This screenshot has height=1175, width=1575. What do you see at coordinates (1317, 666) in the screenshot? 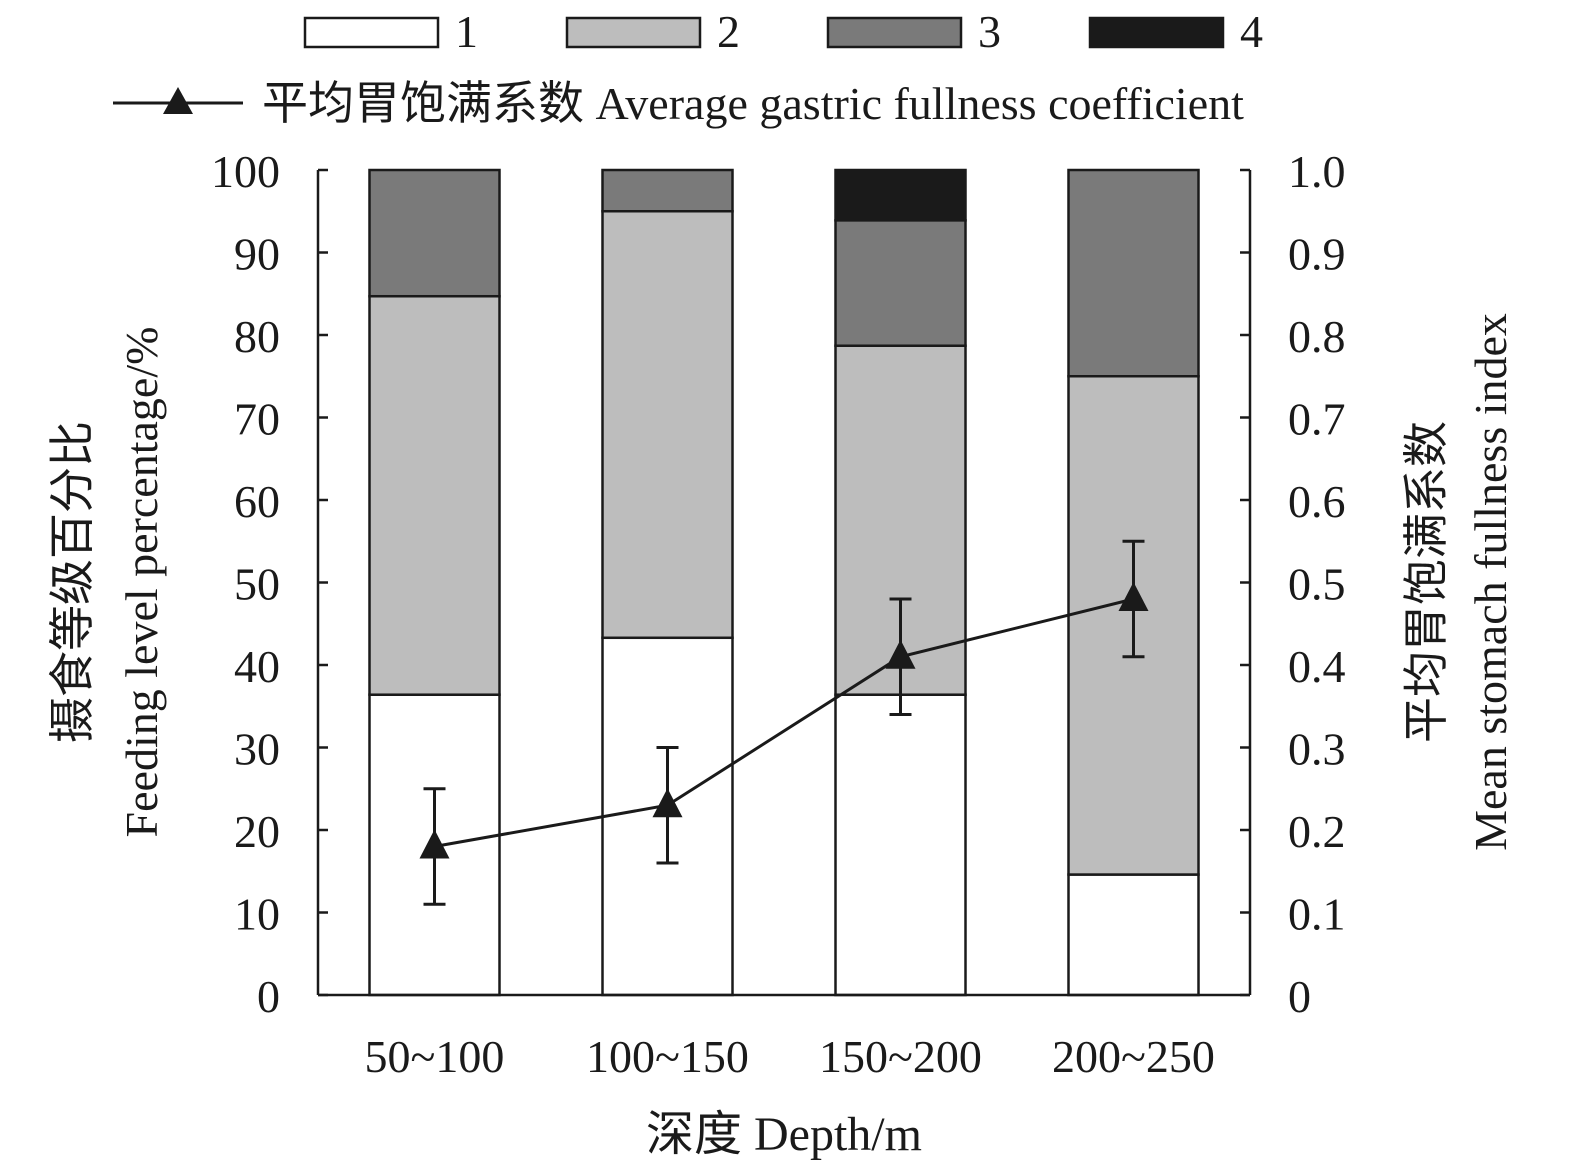
I see `right-tick-label: 0.4` at bounding box center [1317, 666].